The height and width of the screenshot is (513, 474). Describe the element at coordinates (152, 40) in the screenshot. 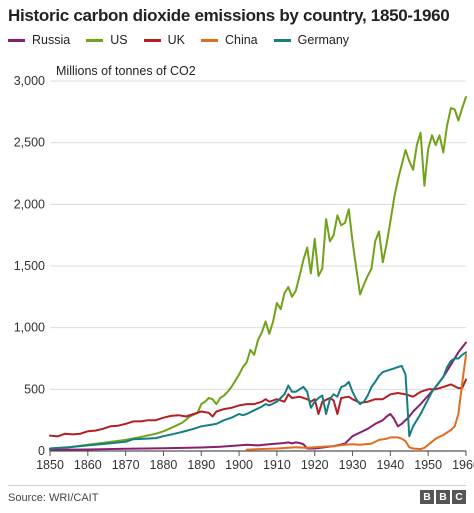

I see `legend-swatch-uk` at that location.